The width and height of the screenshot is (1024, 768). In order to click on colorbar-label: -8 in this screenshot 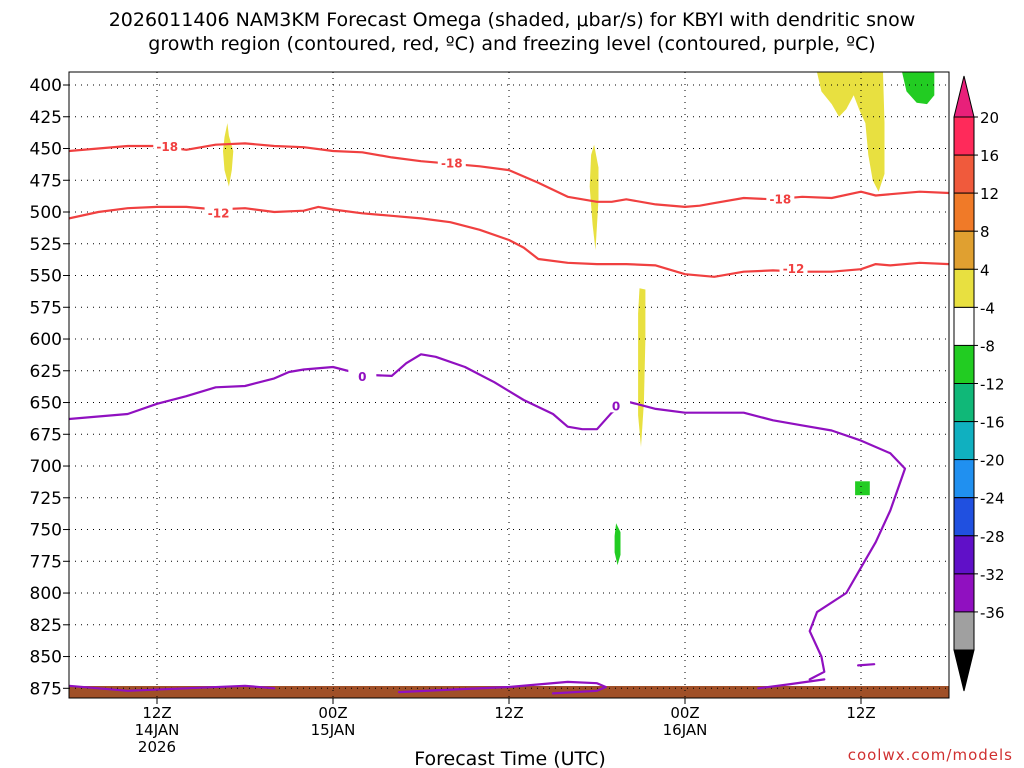, I will do `click(987, 346)`.